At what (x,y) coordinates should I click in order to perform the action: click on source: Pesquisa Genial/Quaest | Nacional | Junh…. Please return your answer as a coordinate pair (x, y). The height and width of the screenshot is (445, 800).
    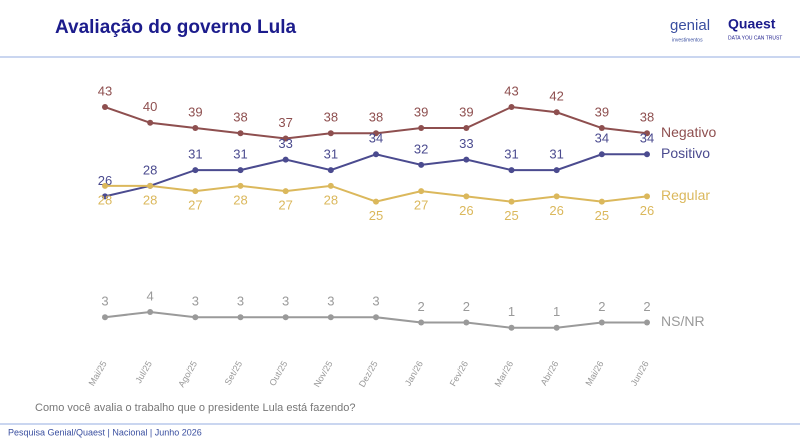
    Looking at the image, I should click on (105, 432).